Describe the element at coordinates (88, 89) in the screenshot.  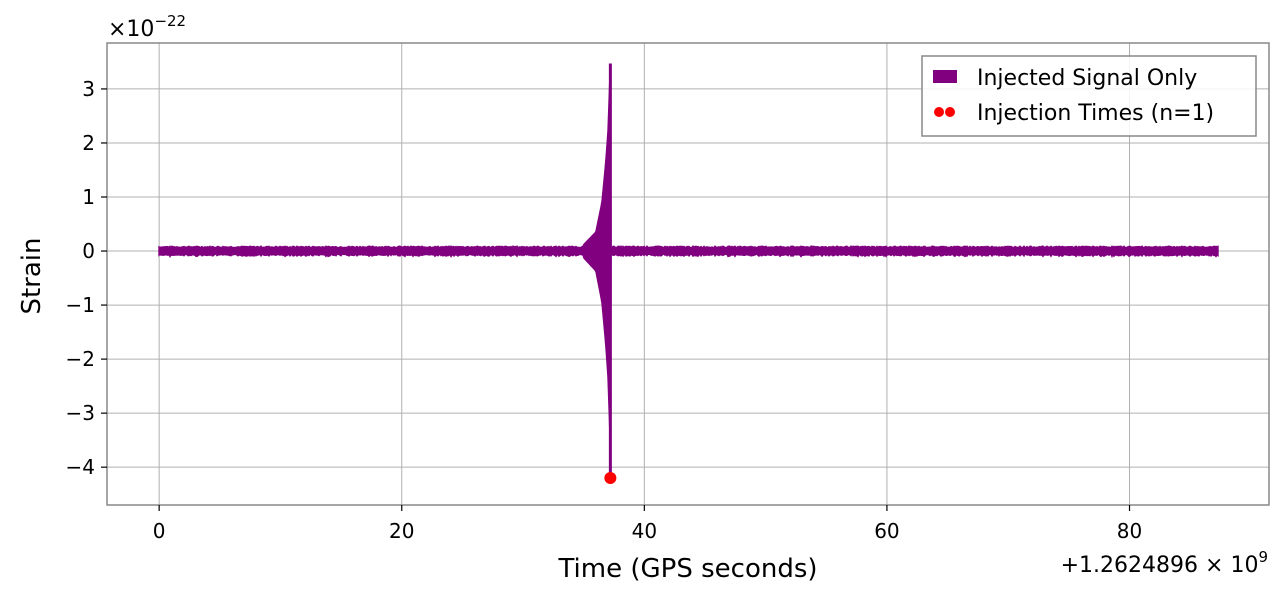
I see `y-tick-label: 3` at that location.